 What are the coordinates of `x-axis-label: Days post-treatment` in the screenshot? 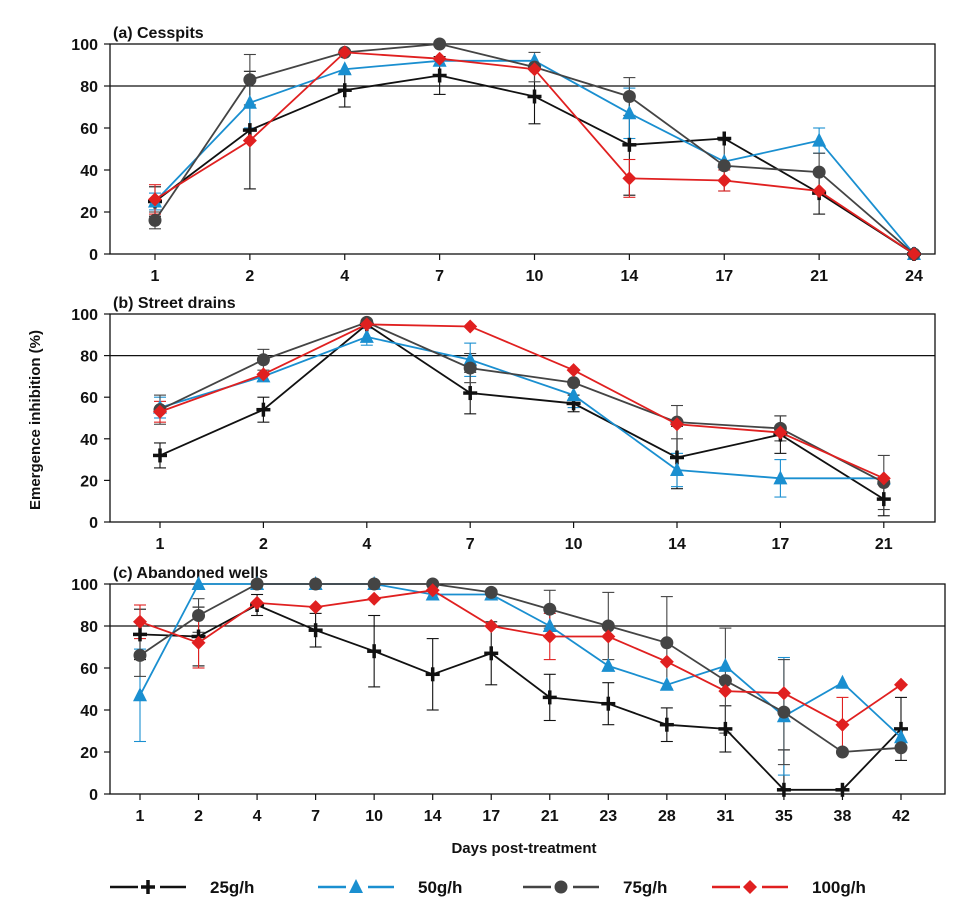 It's located at (523, 848).